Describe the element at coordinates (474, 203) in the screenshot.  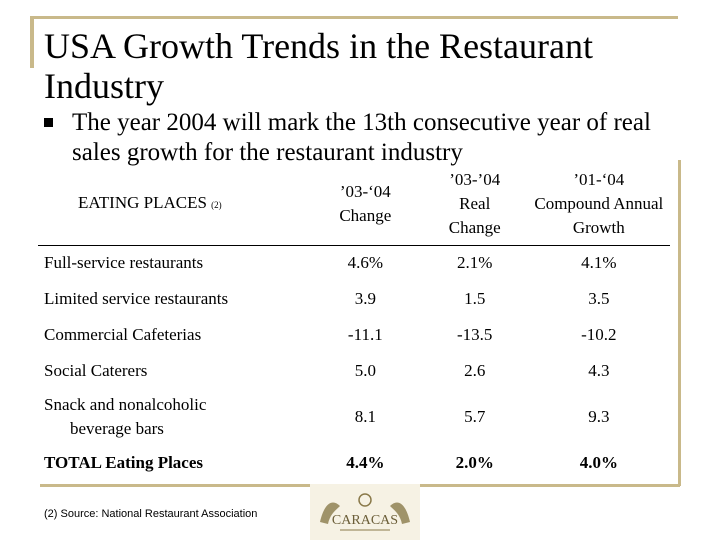
I see `header-real-change: ’03-’04 Real Change` at that location.